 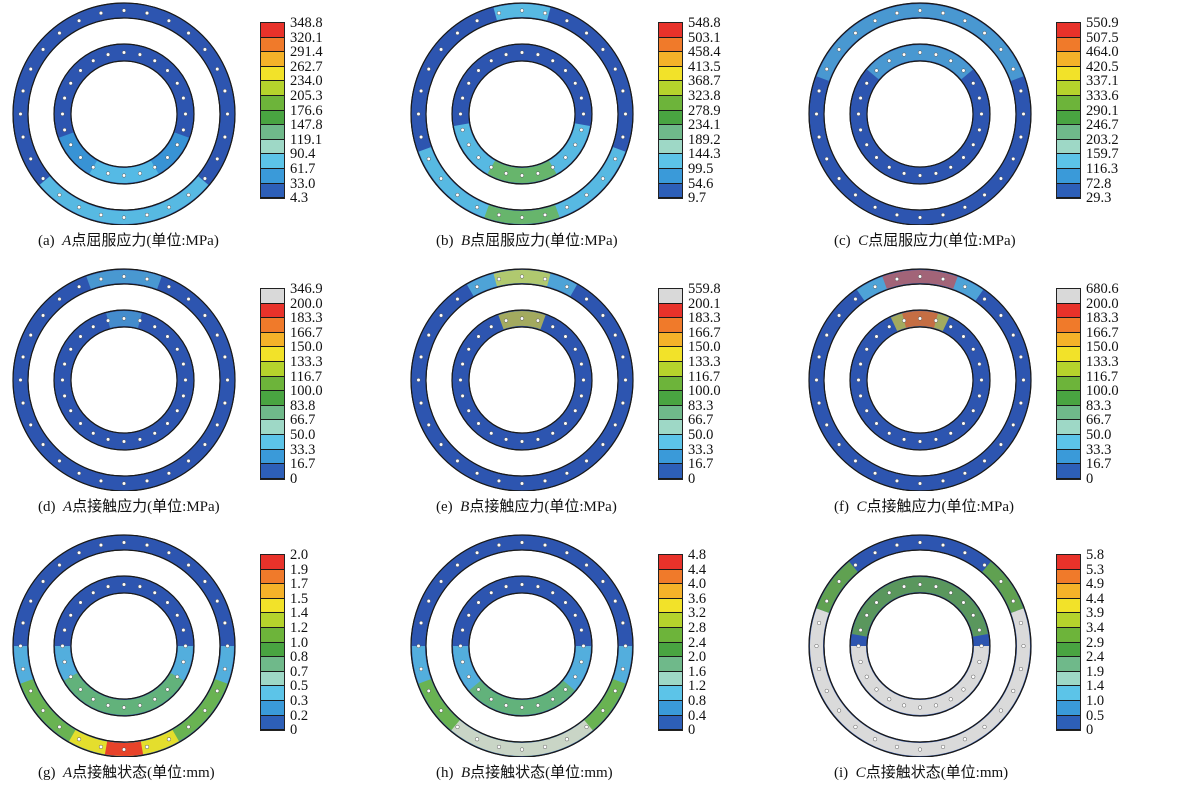 I want to click on legend-label: 166.7, so click(x=306, y=332).